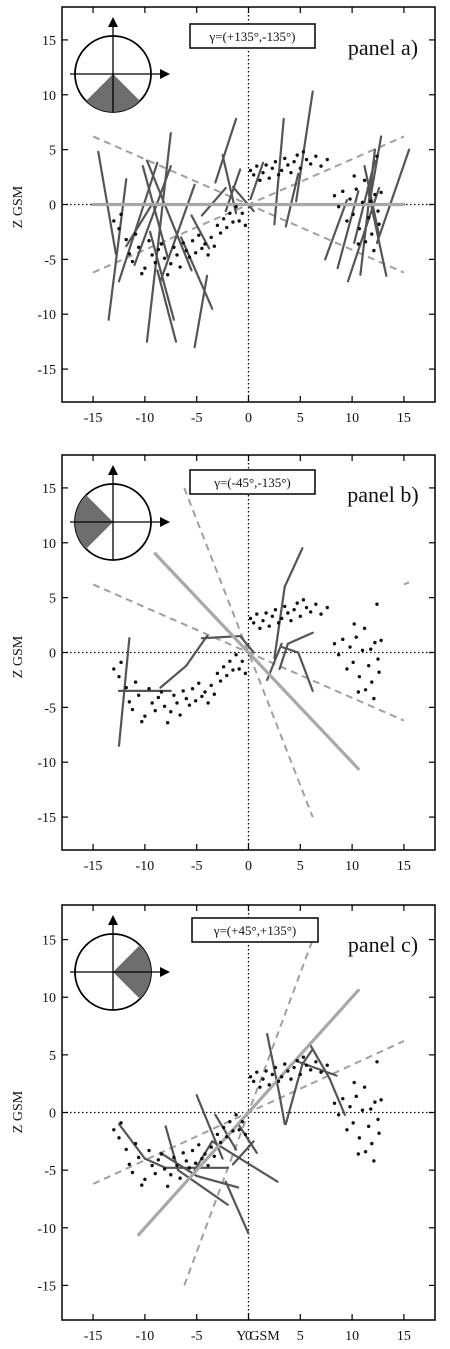 The width and height of the screenshot is (450, 1349). Describe the element at coordinates (197, 1336) in the screenshot. I see `panel-c-x-tick-label-2: -5` at that location.